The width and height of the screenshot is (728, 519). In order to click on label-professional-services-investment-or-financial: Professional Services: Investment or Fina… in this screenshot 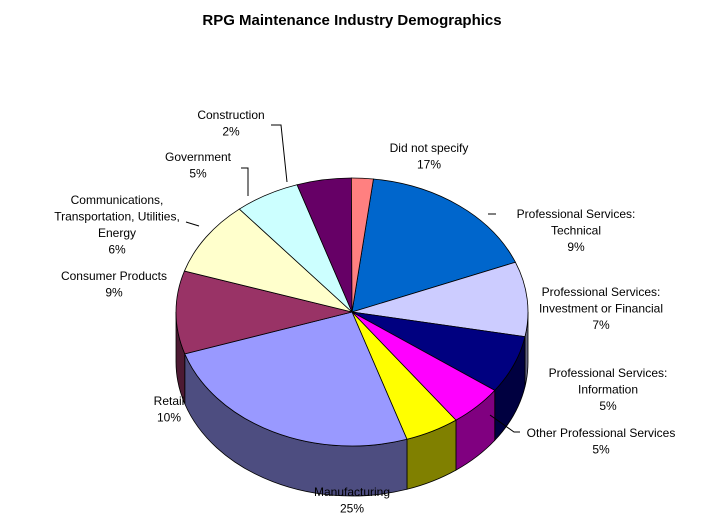, I will do `click(601, 308)`.